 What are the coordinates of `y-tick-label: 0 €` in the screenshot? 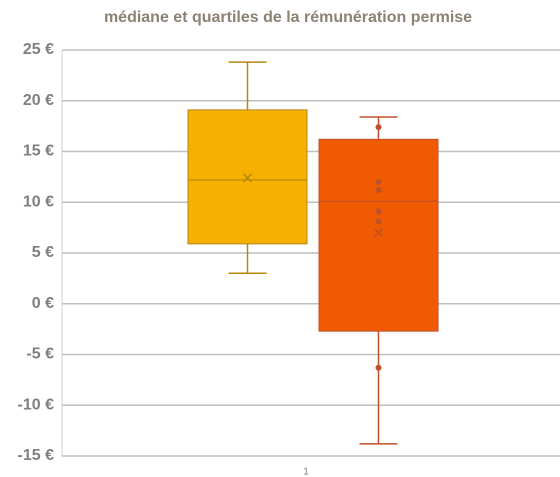 It's located at (43, 303).